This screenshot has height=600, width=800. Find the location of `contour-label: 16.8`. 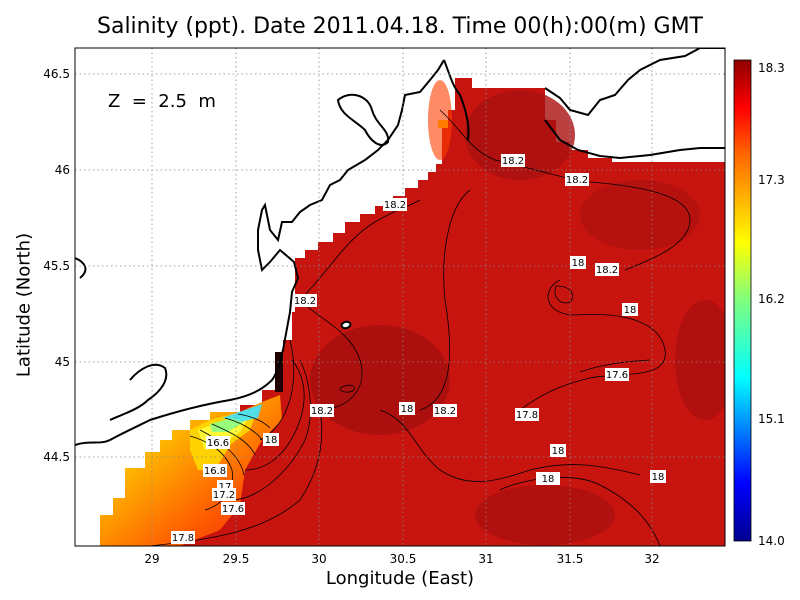

contour-label: 16.8 is located at coordinates (215, 470).